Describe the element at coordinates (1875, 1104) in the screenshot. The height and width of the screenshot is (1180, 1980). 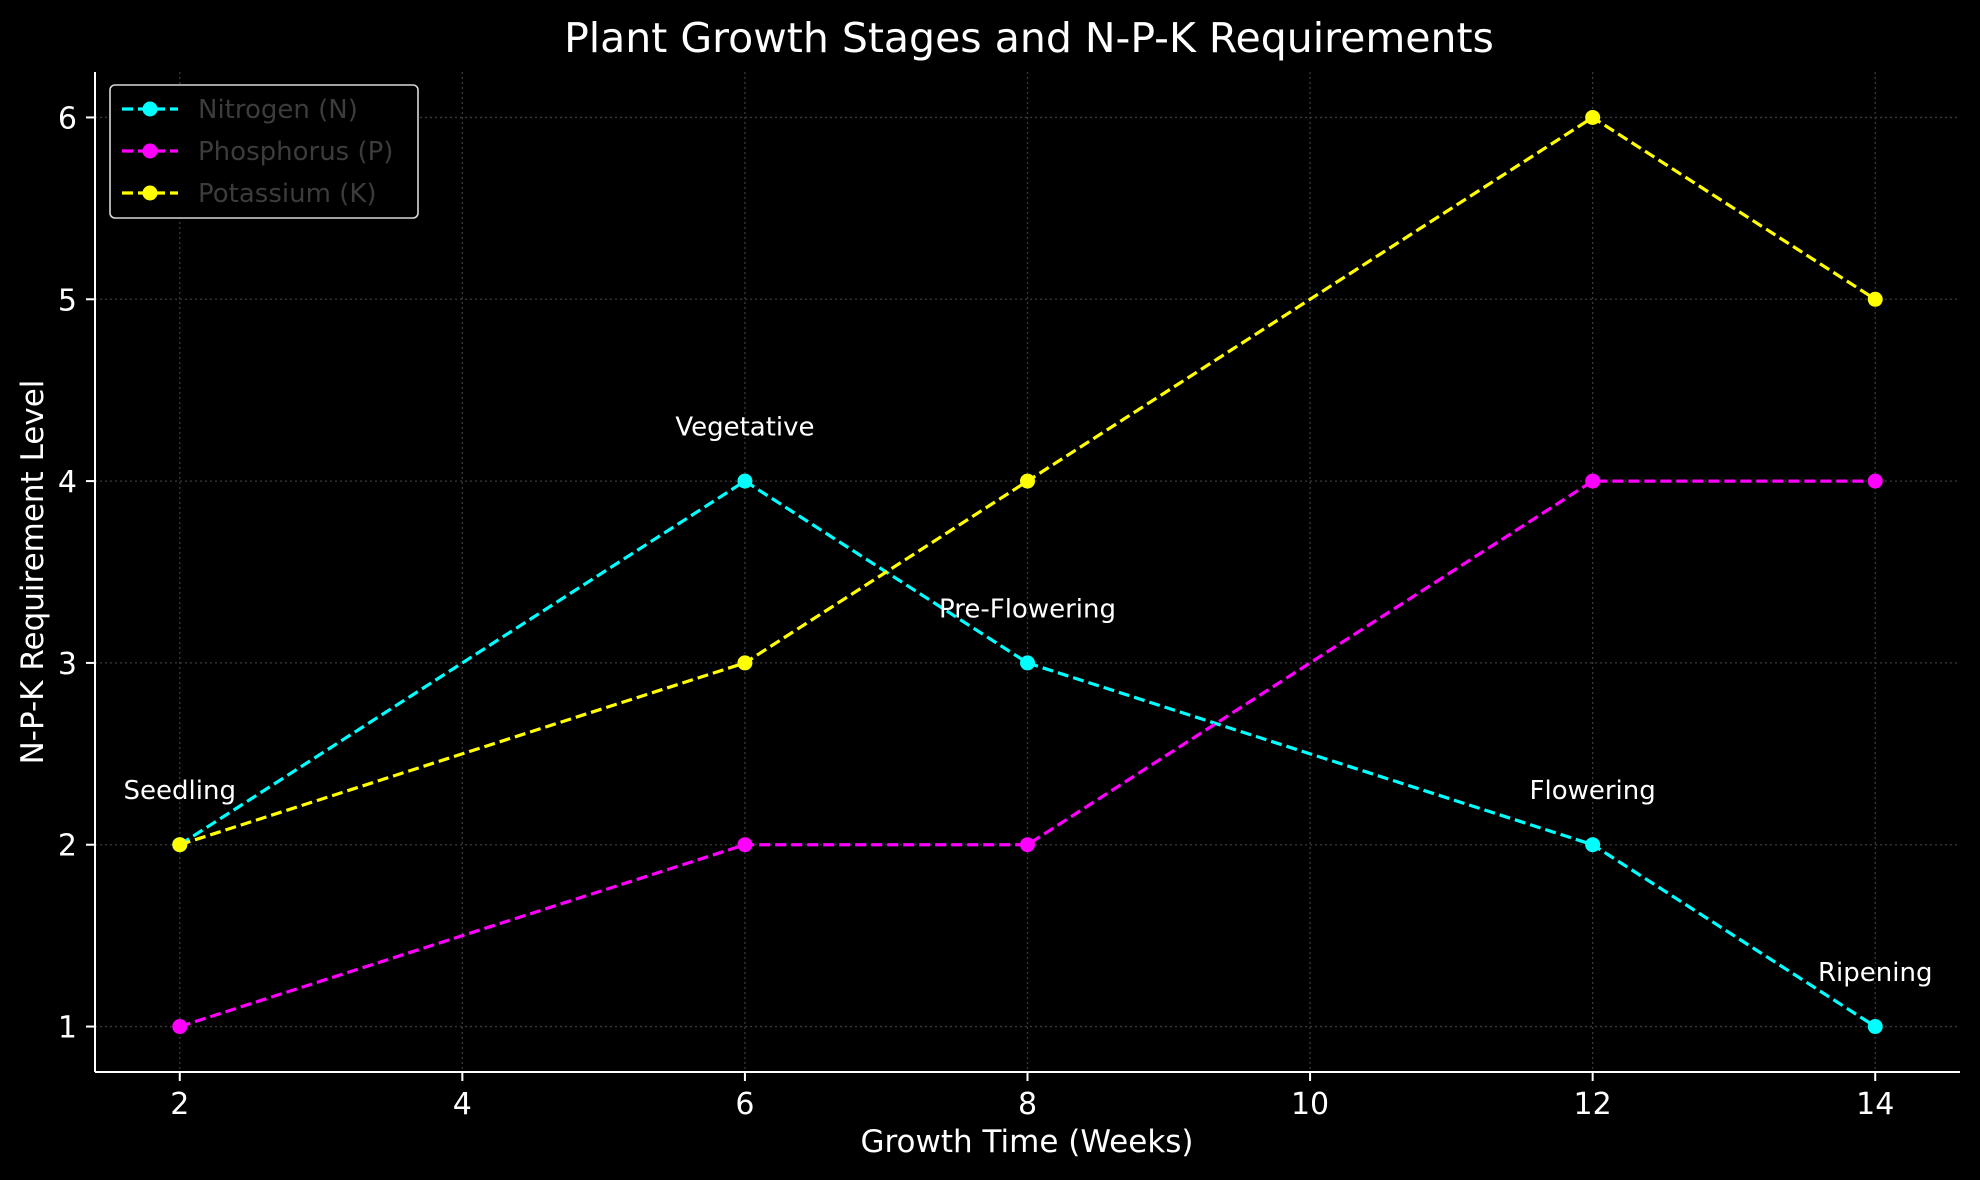
I see `x-tick-label: 14` at that location.